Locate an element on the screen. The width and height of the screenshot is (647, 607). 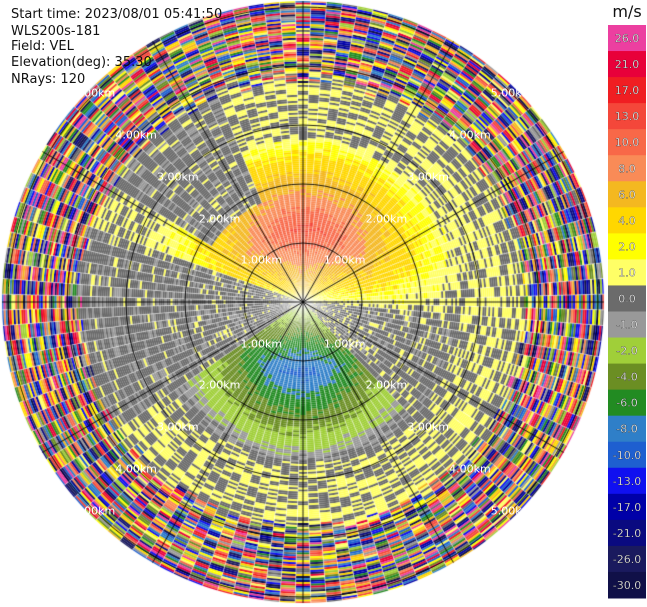
colorbar-tick-label: 2.0 is located at coordinates (627, 246).